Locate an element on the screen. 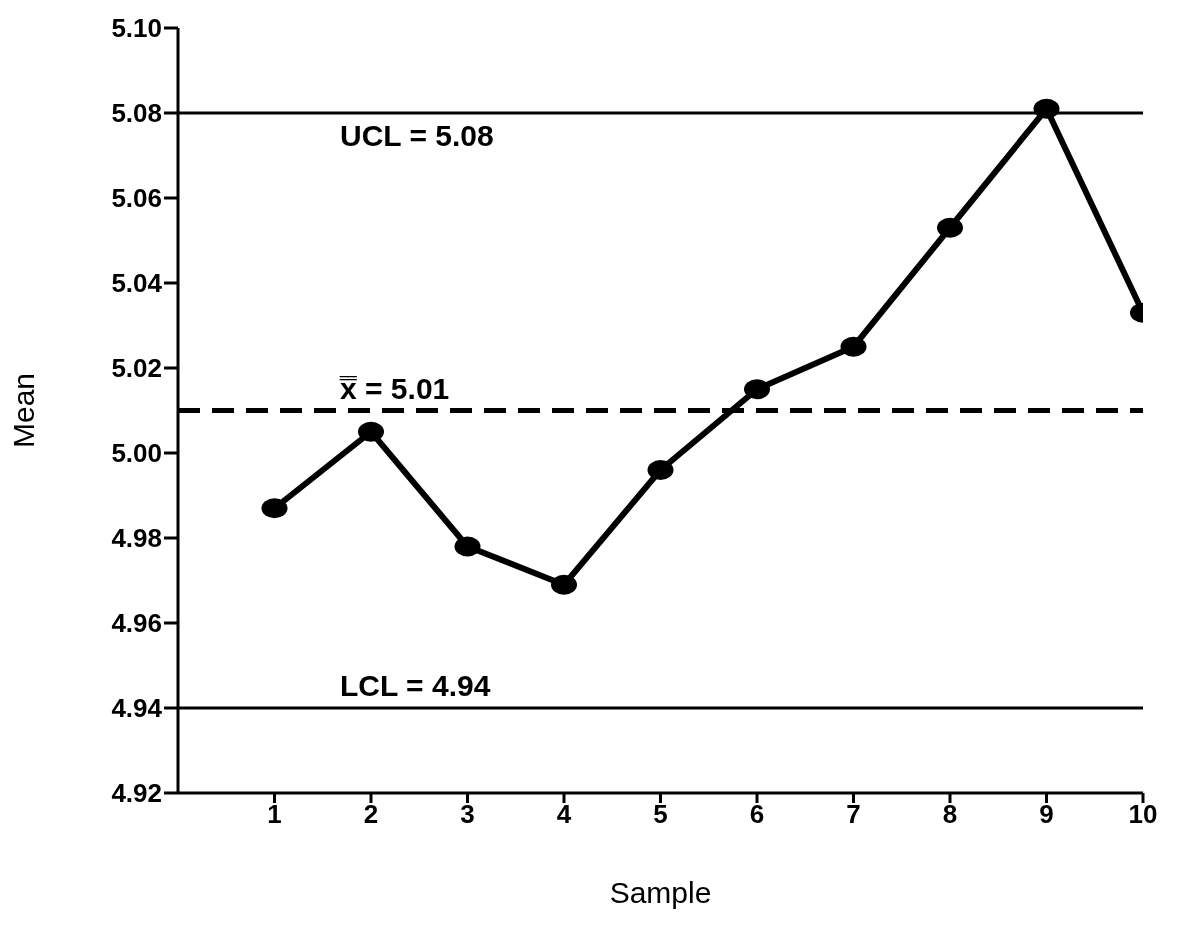  ref-line-label: UCL = 5.08 is located at coordinates (417, 136).